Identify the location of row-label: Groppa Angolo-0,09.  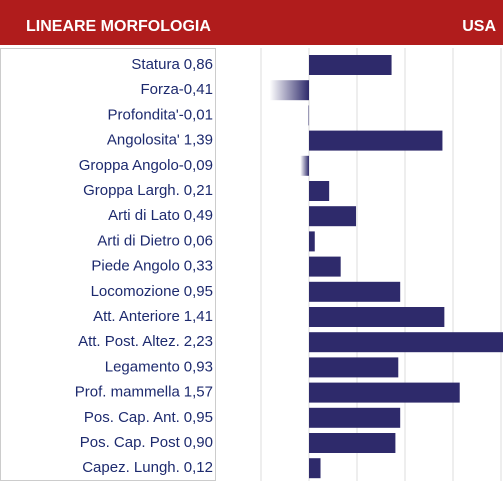
(146, 165).